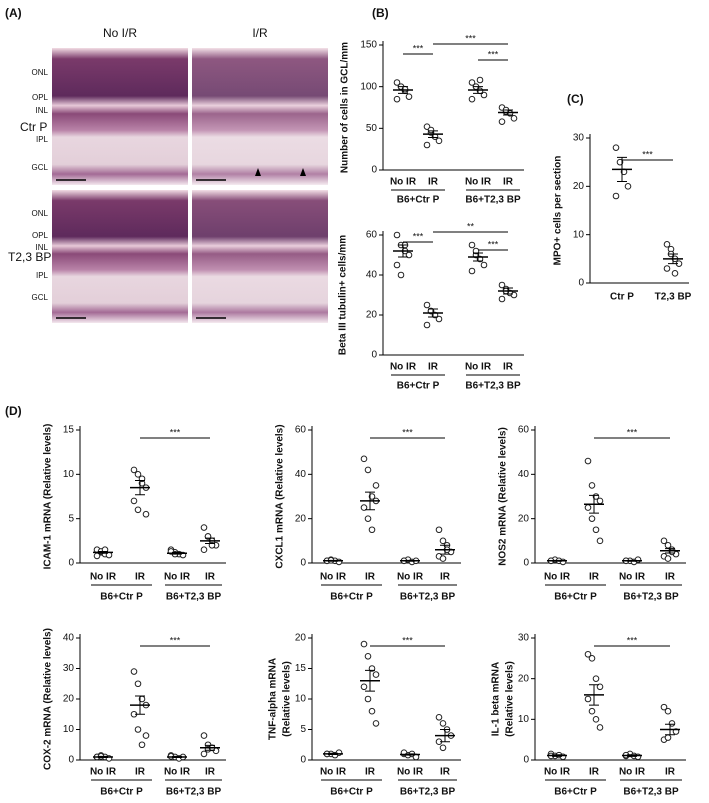  Describe the element at coordinates (301, 430) in the screenshot. I see `y-tick-label: 60` at that location.